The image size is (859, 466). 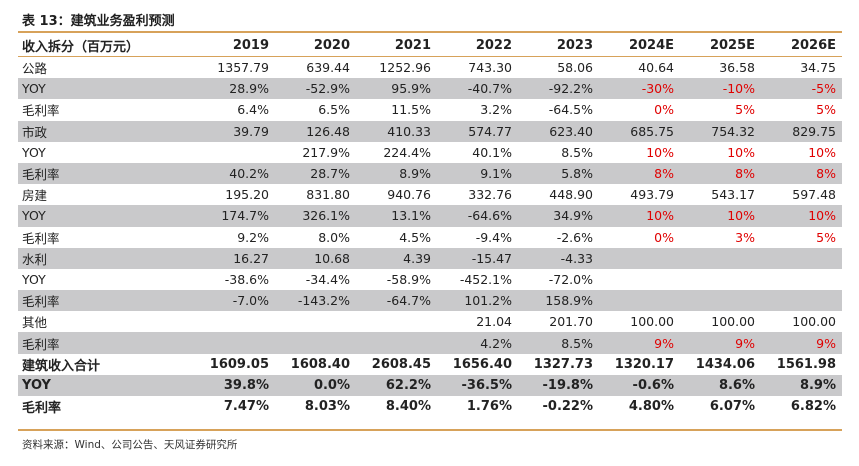 What do you see at coordinates (315, 216) in the screenshot?
I see `table-cell: 326.1%` at bounding box center [315, 216].